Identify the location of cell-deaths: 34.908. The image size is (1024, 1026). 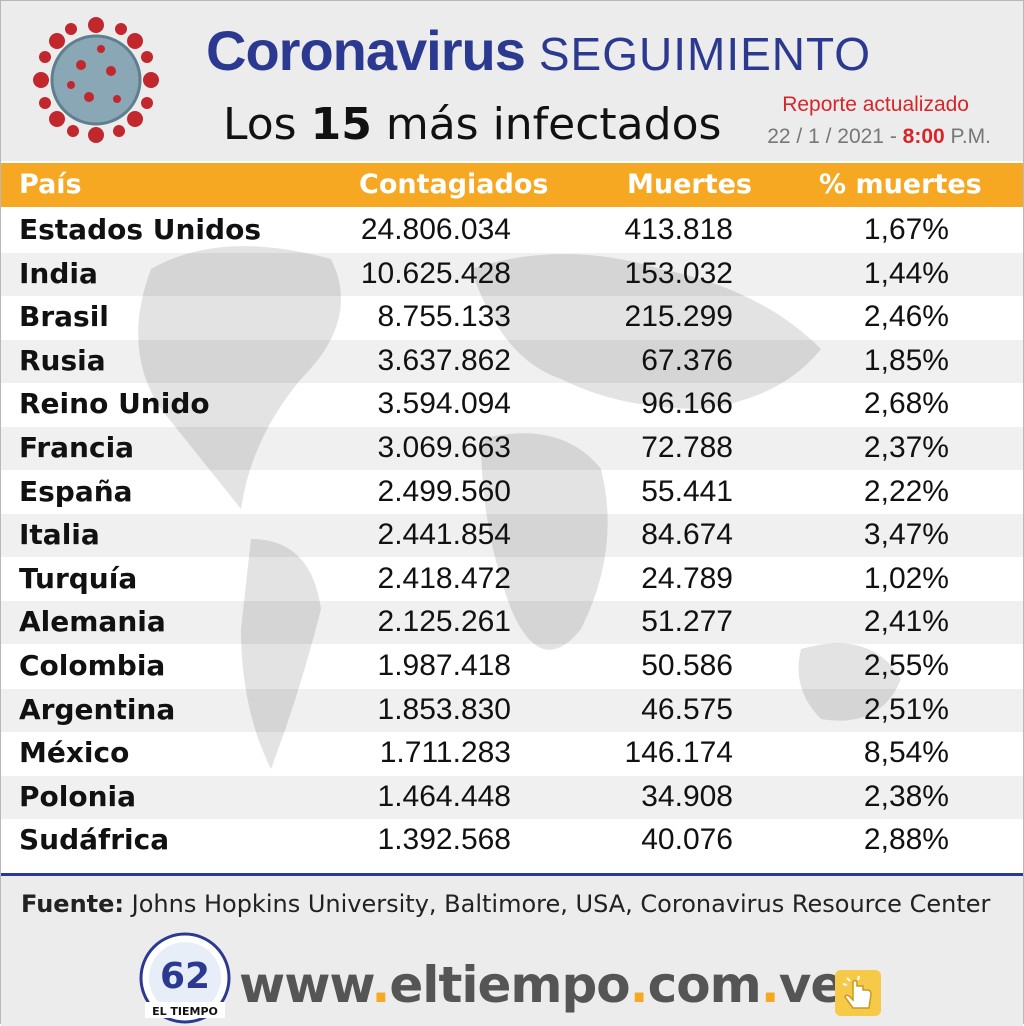
(687, 796).